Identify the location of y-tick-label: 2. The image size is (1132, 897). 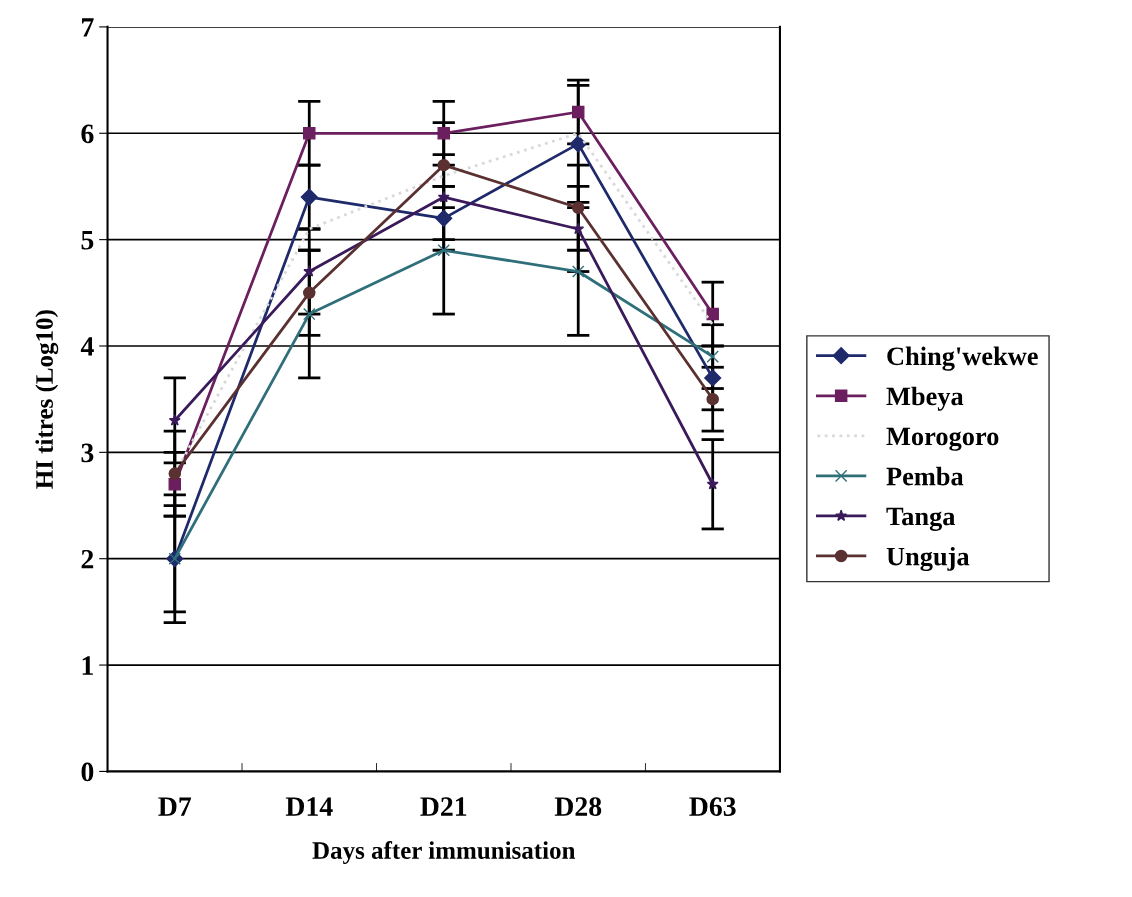
(87, 559).